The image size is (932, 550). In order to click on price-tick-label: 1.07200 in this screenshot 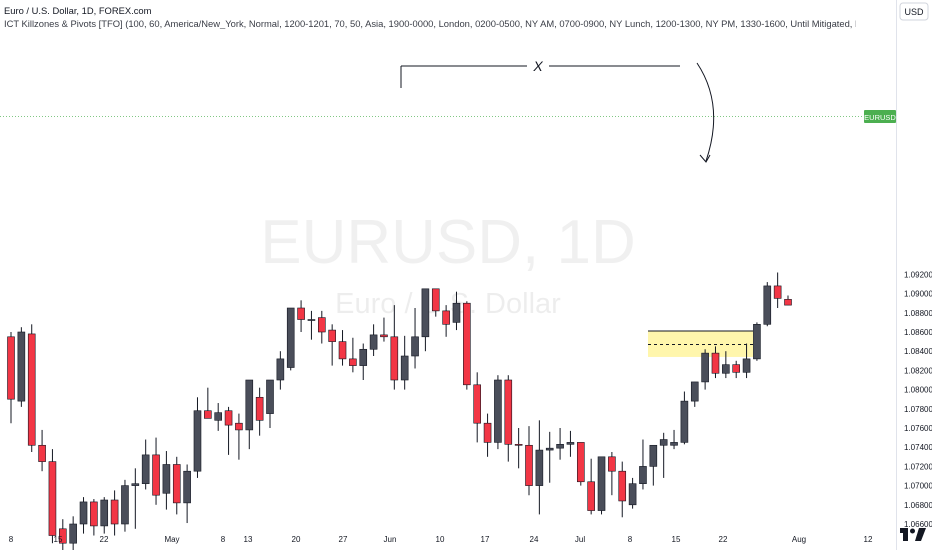, I will do `click(918, 466)`.